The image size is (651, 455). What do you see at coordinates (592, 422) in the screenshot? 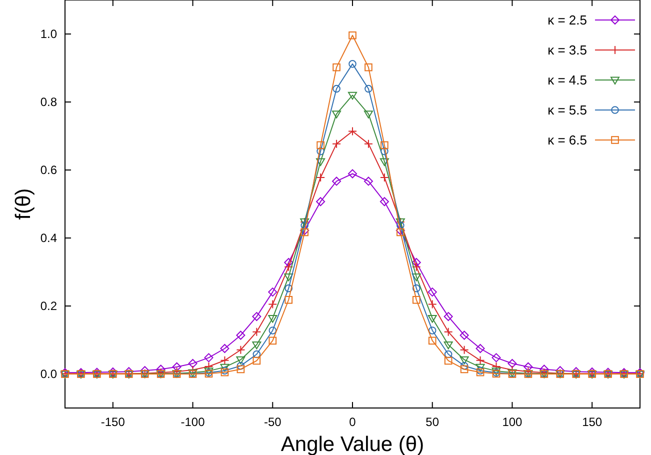
I see `x-tick-label: 150` at bounding box center [592, 422].